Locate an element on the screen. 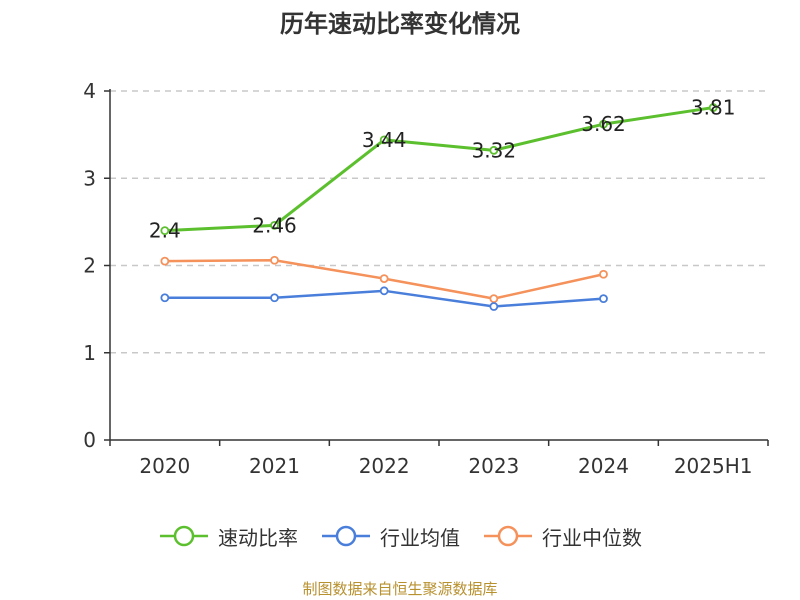  data-label: 3.44 is located at coordinates (384, 140).